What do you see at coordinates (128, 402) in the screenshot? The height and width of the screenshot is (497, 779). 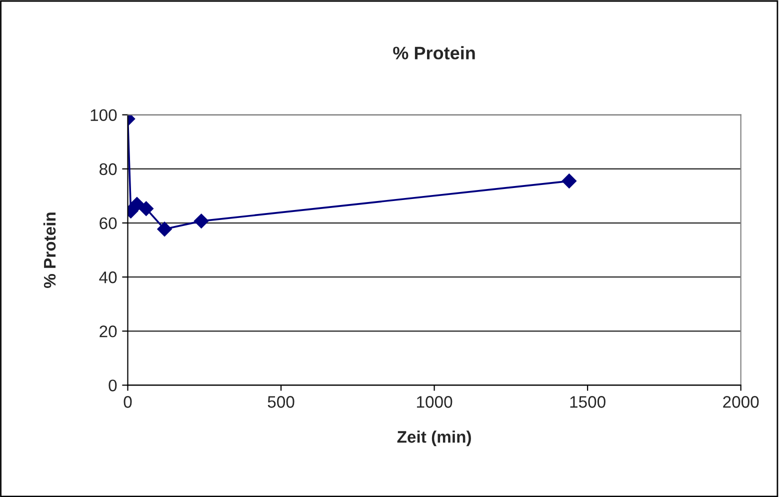 I see `x-tick-label: 0` at bounding box center [128, 402].